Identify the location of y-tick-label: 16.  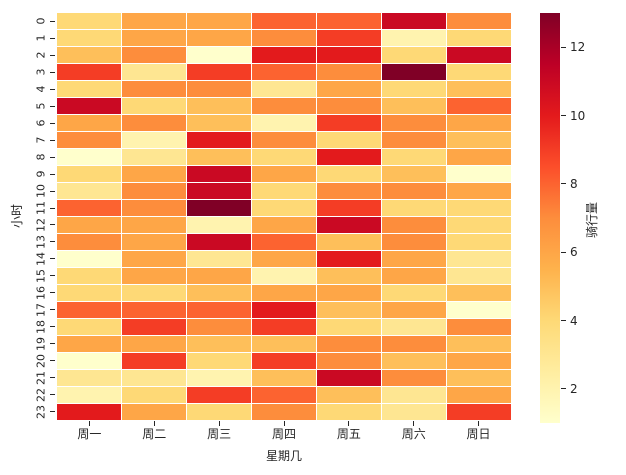
(41, 292).